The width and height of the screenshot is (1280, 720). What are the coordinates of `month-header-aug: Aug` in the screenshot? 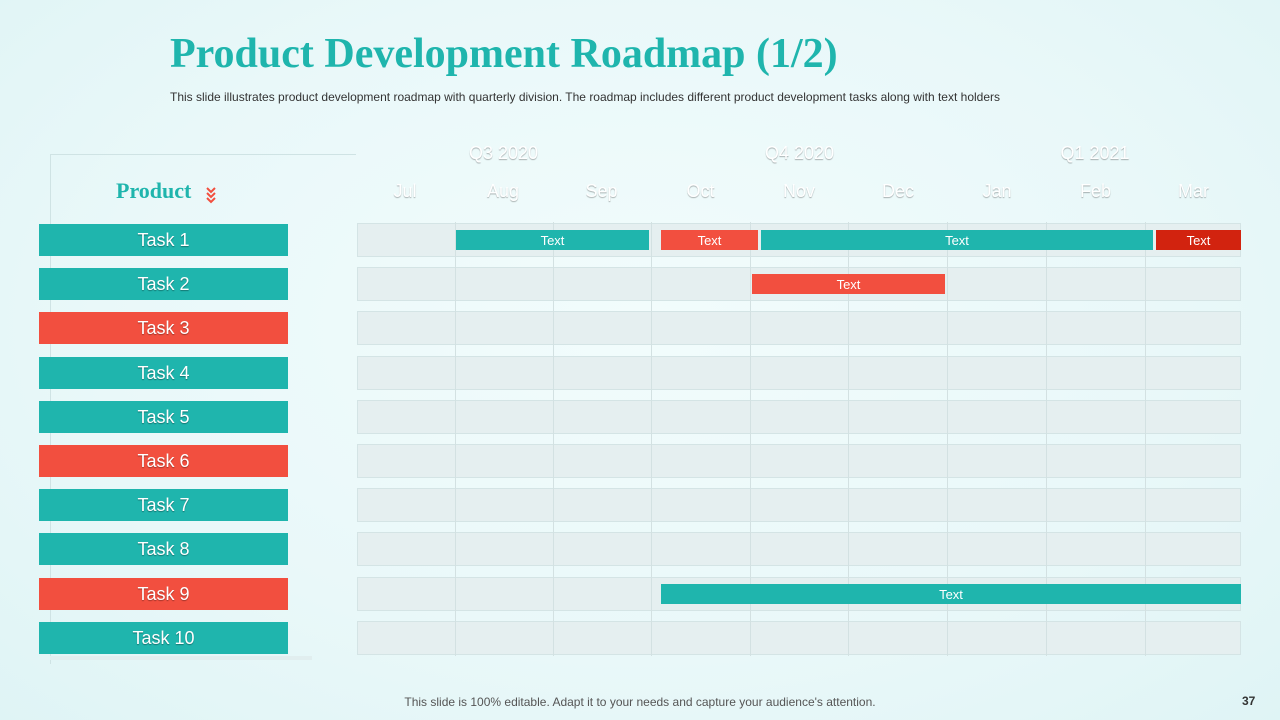 It's located at (503, 191).